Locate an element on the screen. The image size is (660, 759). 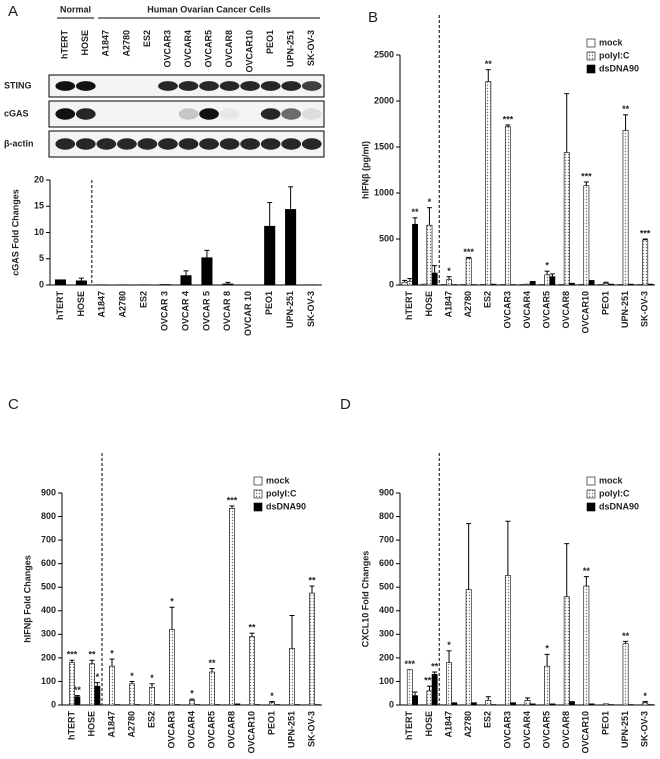
y-tick-label: 0 is located at coordinates (391, 284).